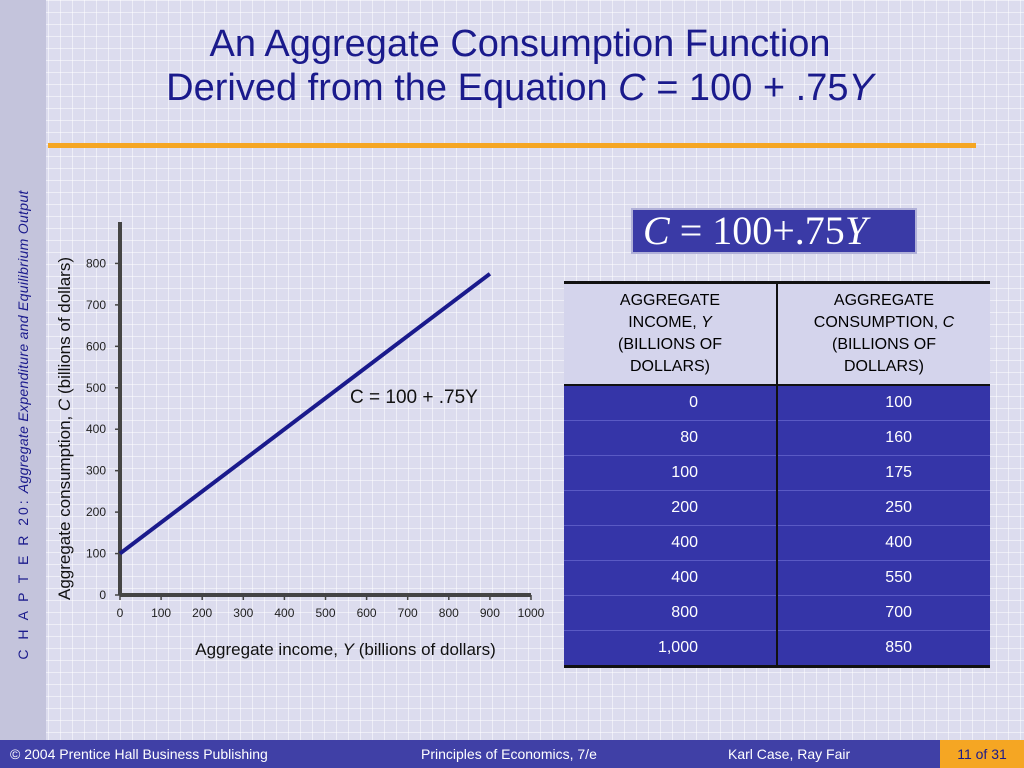 Image resolution: width=1024 pixels, height=768 pixels. I want to click on title-var-c: C, so click(632, 88).